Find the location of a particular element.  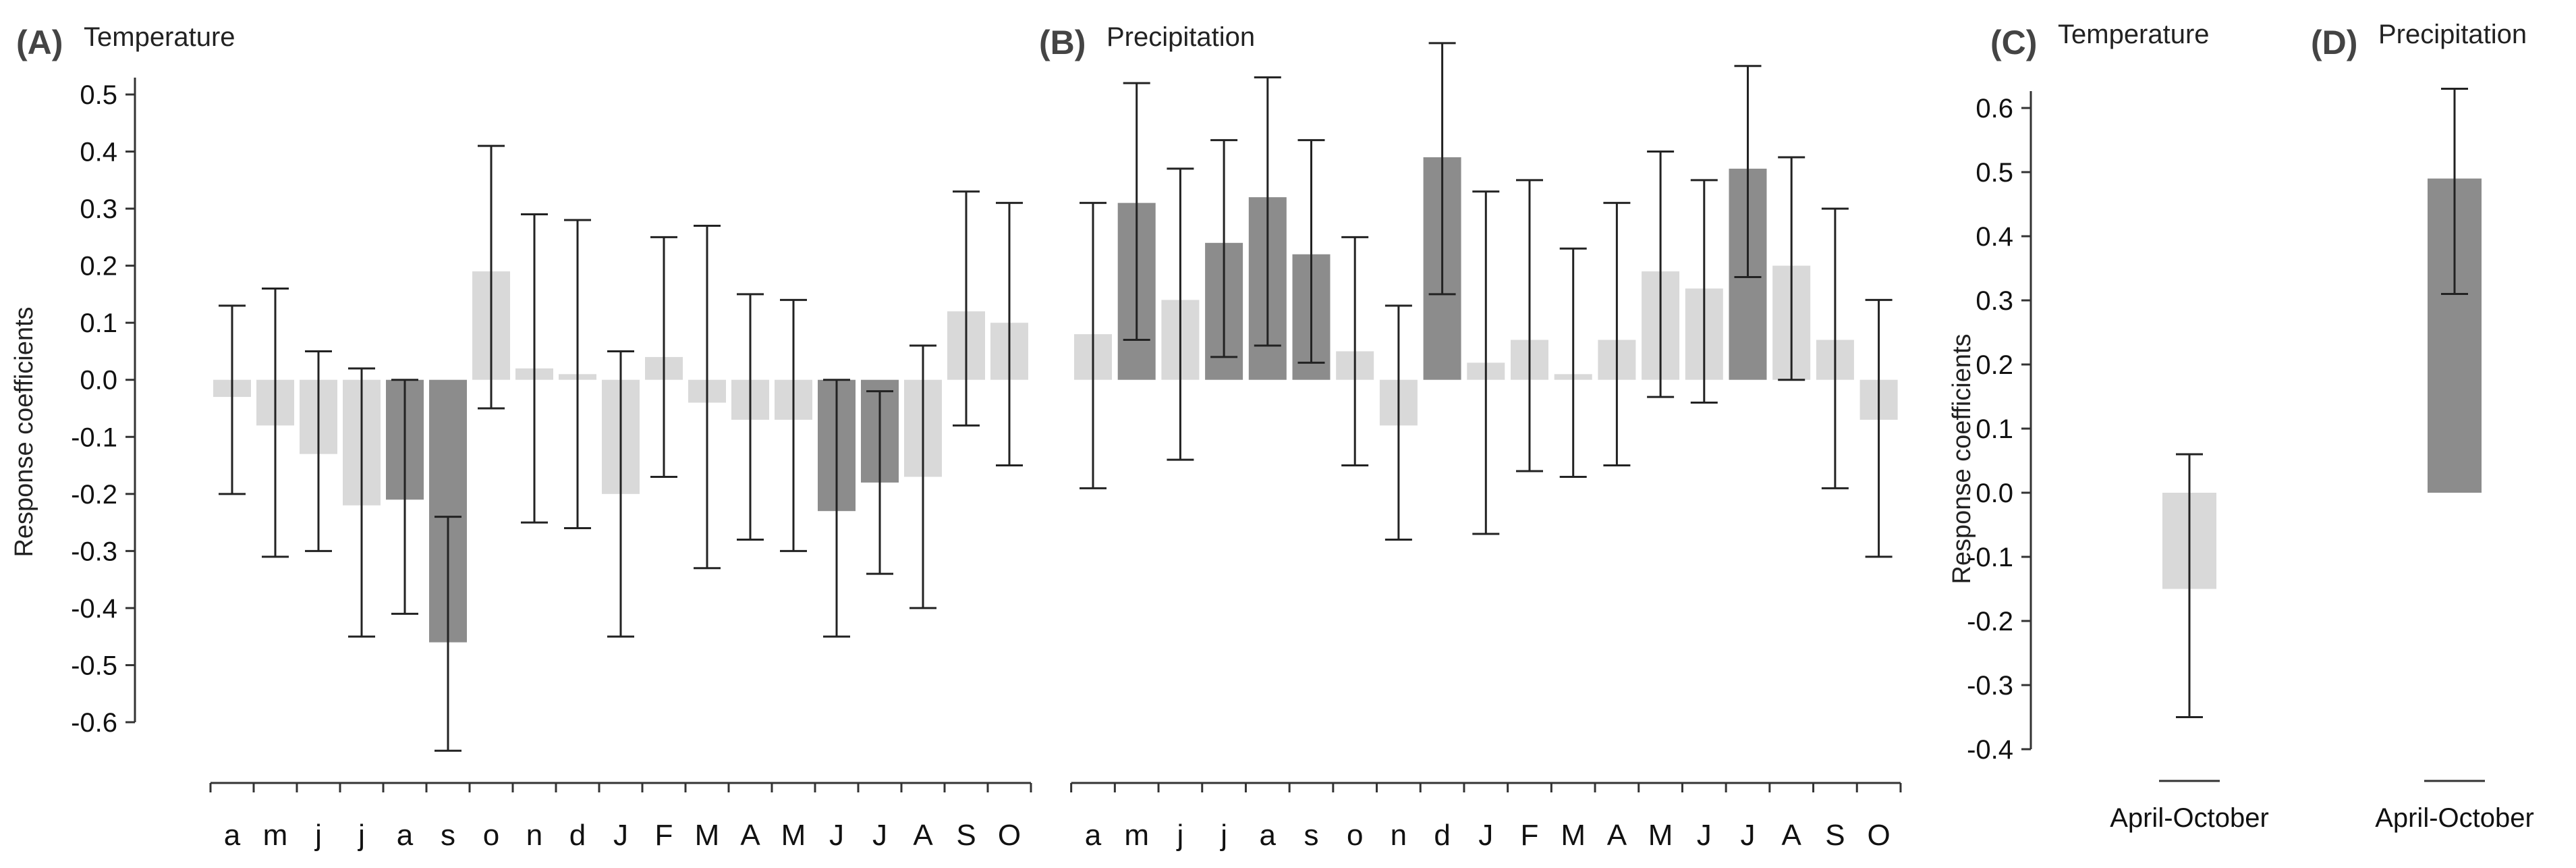

y-tick-label: 0.6 is located at coordinates (1994, 109).